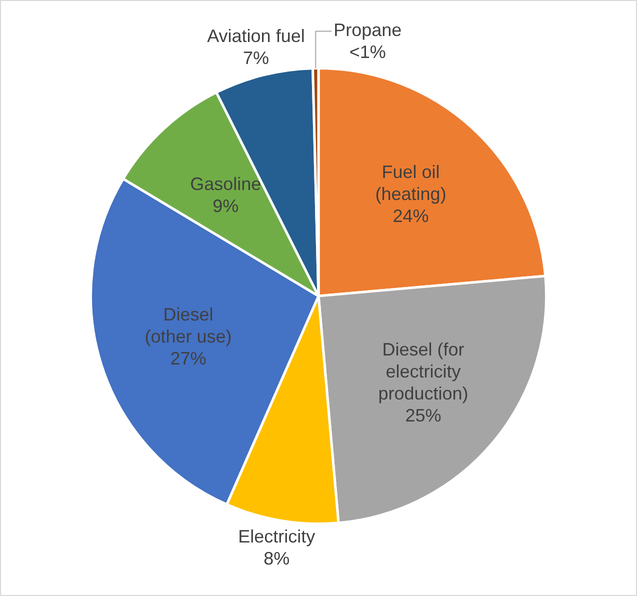 The height and width of the screenshot is (596, 637). Describe the element at coordinates (188, 358) in the screenshot. I see `data-label: 27%` at that location.